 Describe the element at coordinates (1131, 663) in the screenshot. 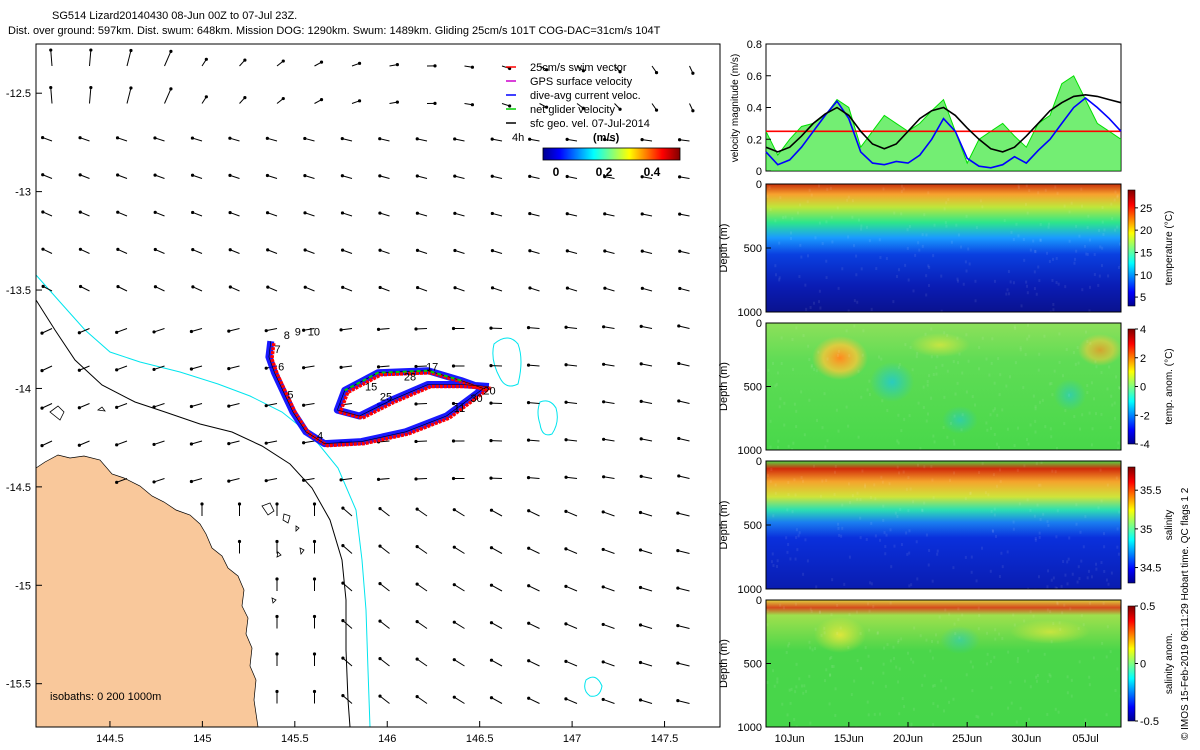

I see `section-colorbar` at that location.